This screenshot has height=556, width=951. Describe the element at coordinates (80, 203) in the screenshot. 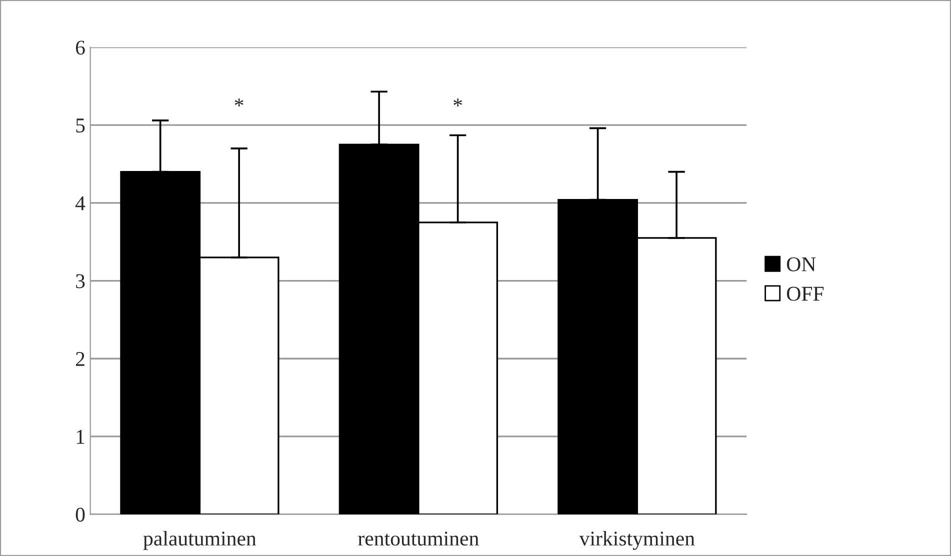

I see `y-tick-label: 4` at that location.